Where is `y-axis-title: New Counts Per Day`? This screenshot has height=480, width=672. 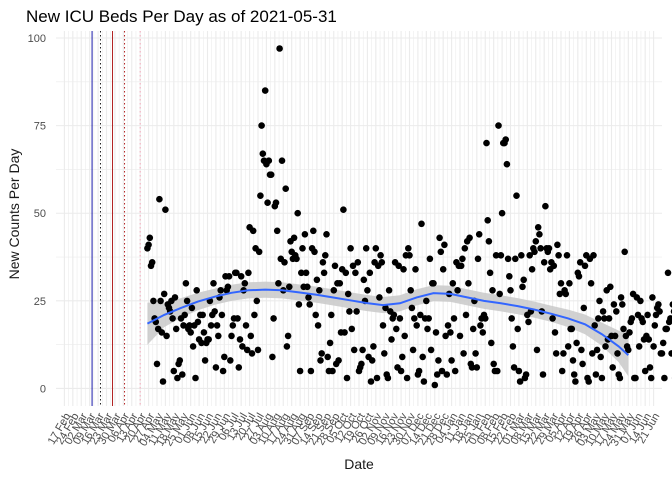
y-axis-title: New Counts Per Day is located at coordinates (14, 214).